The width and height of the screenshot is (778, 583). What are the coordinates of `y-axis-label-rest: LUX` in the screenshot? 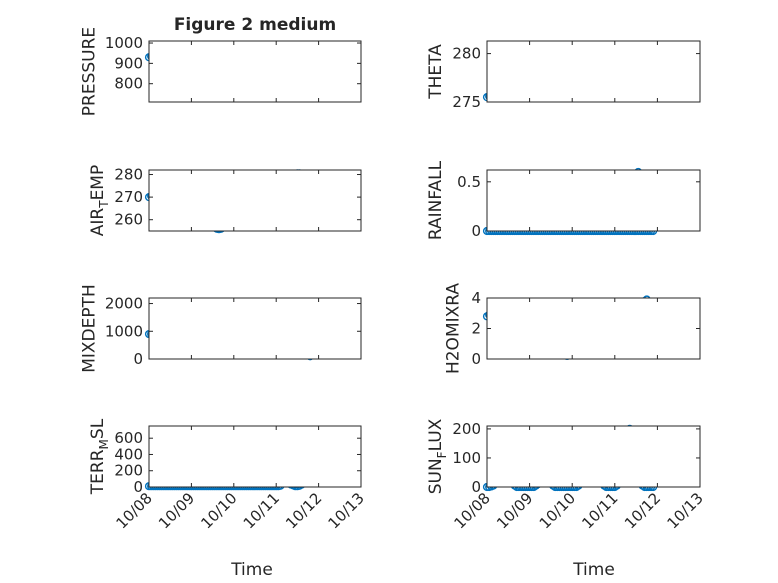 It's located at (436, 434).